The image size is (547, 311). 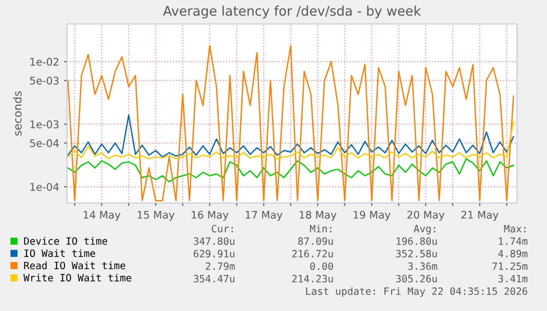 What do you see at coordinates (17, 113) in the screenshot?
I see `y-axis-title: seconds` at bounding box center [17, 113].